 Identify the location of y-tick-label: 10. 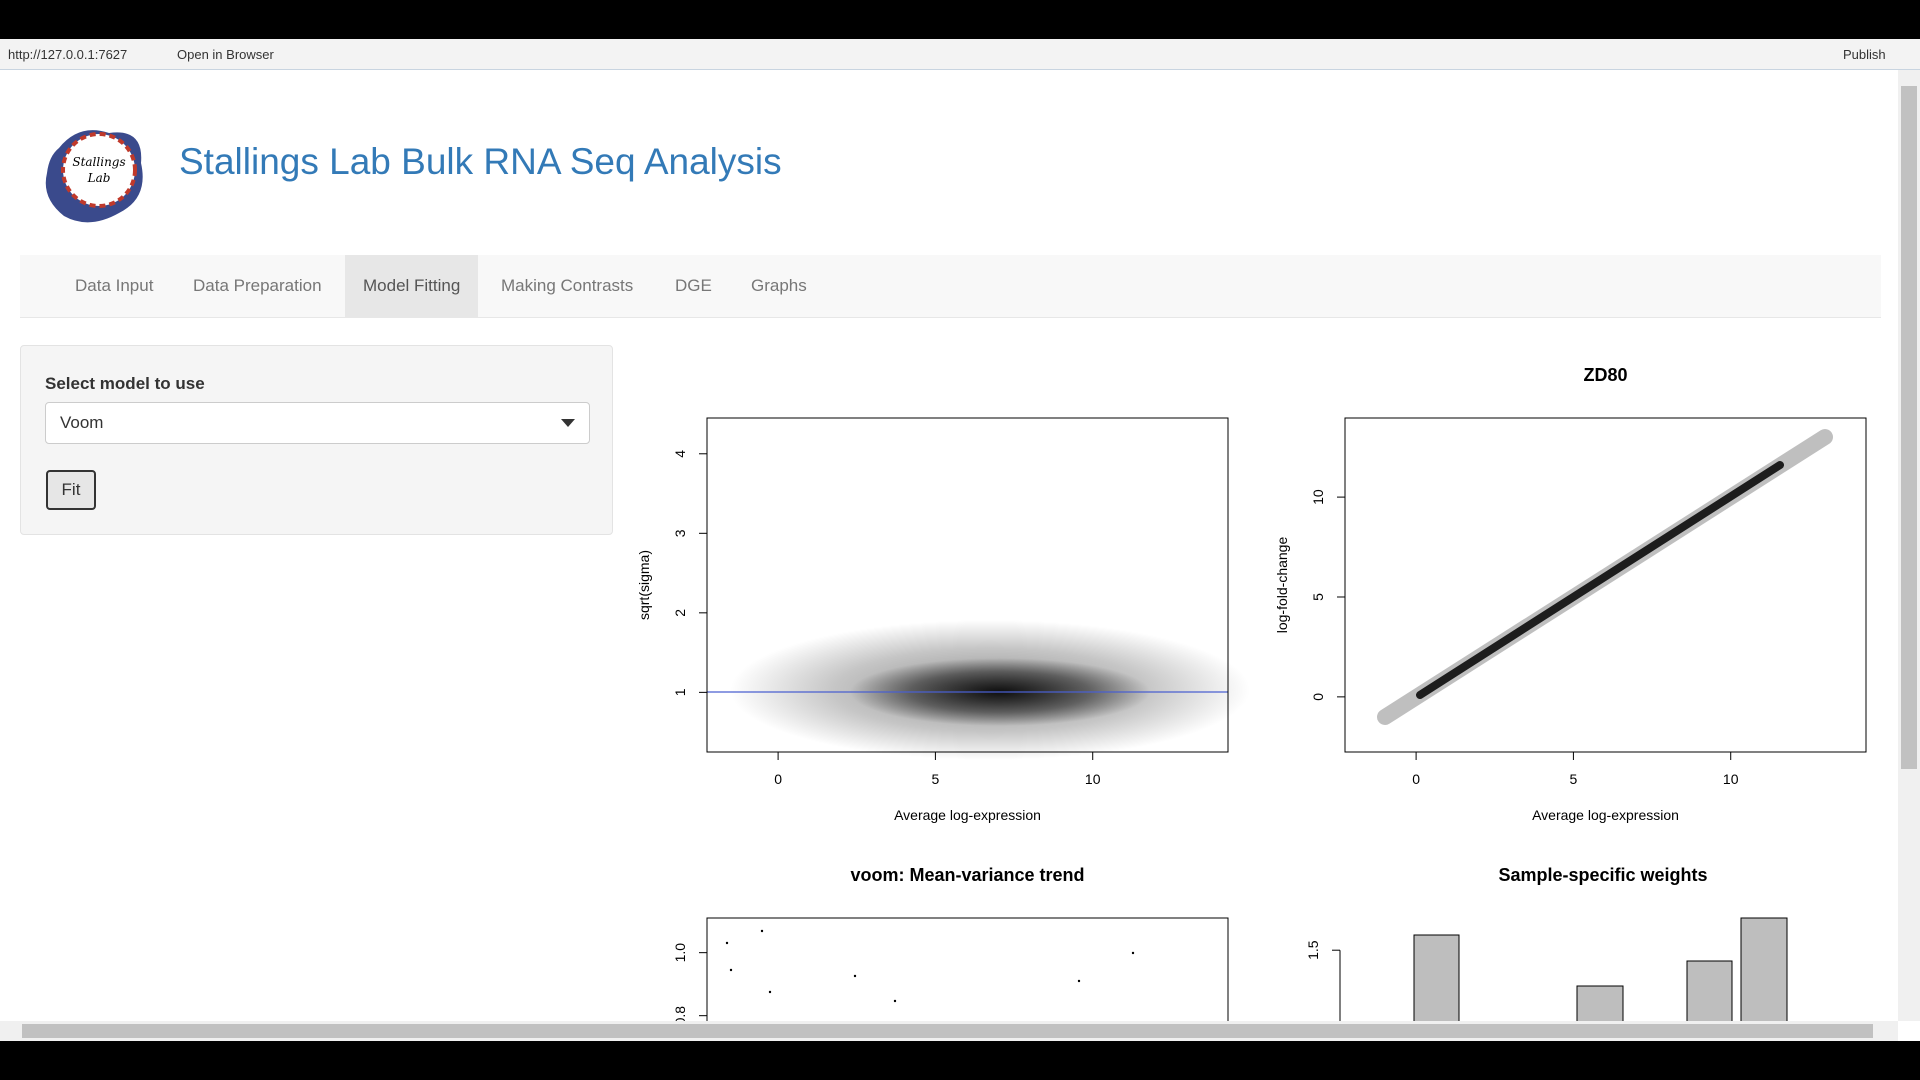
(1318, 497).